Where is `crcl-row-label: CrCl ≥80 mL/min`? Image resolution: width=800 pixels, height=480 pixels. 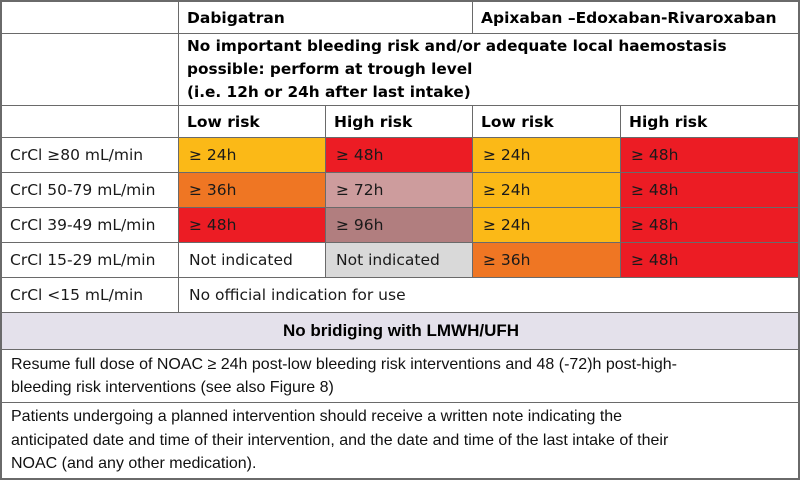
crcl-row-label: CrCl ≥80 mL/min is located at coordinates (90, 155).